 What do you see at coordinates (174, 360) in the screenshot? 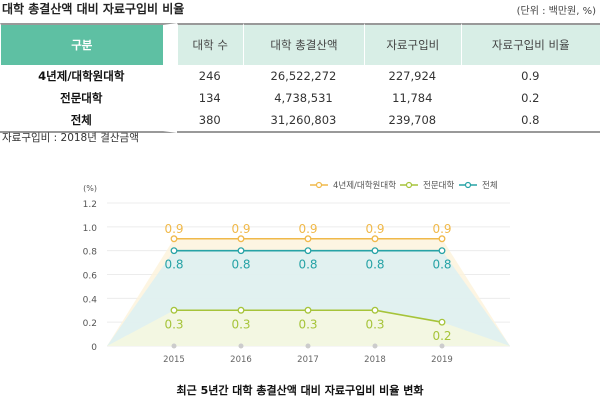
I see `x-tick-label: 2015` at bounding box center [174, 360].